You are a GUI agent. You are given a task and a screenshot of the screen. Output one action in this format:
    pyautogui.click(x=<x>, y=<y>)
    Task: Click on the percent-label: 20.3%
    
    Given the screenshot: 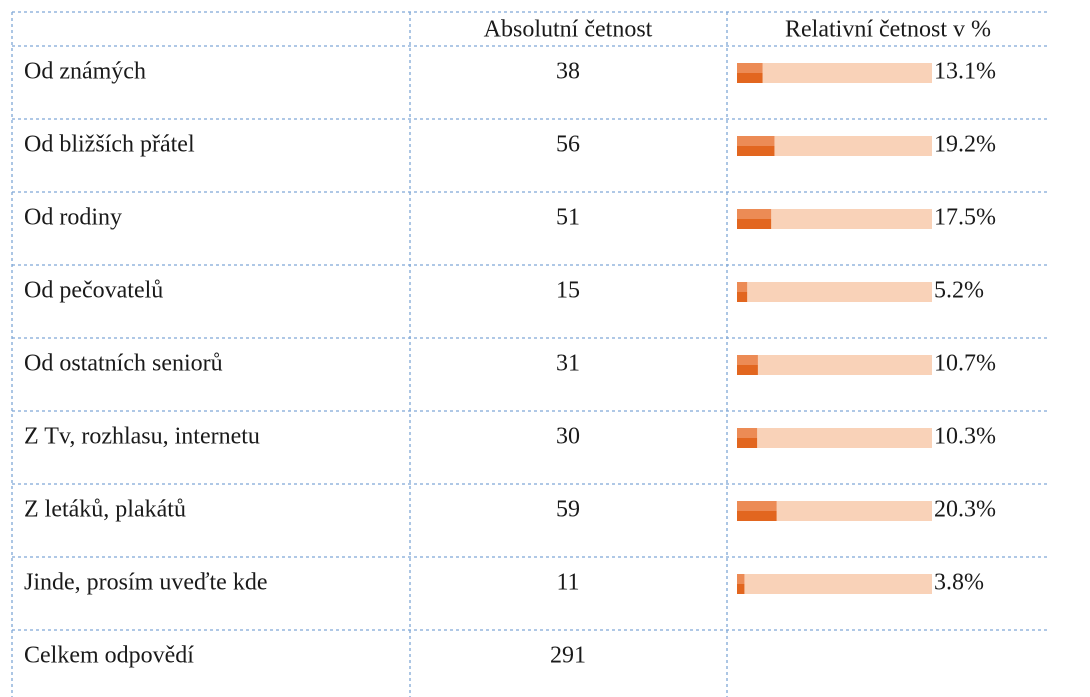 What is the action you would take?
    pyautogui.click(x=965, y=510)
    